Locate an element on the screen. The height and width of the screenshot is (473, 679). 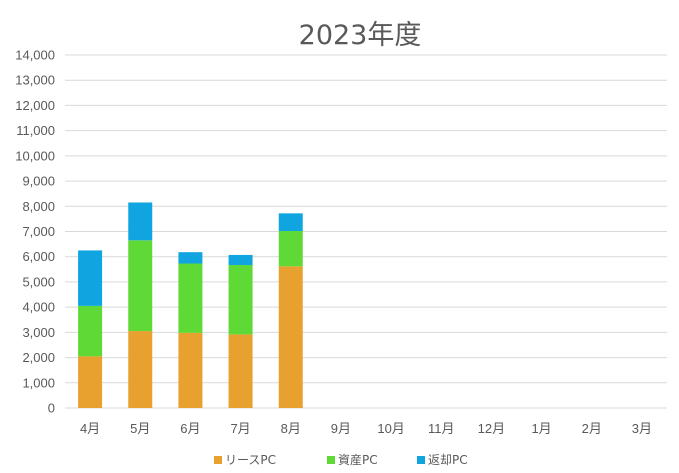
x-tick-label: 10月 is located at coordinates (390, 428).